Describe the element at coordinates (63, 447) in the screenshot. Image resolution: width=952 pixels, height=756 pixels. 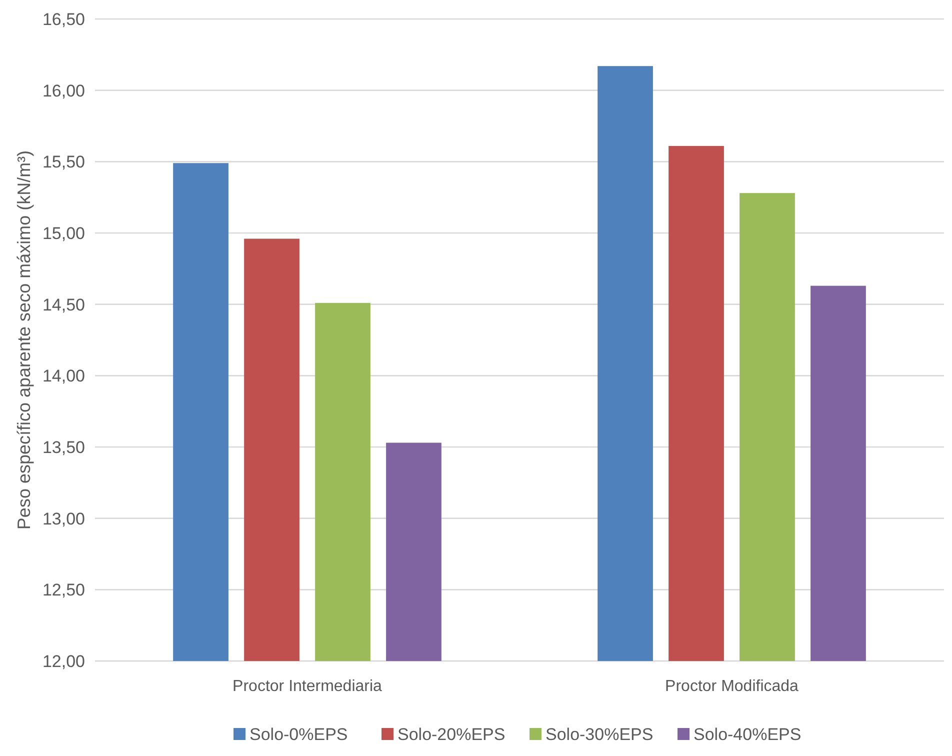
I see `y-tick-label: 13,50` at that location.